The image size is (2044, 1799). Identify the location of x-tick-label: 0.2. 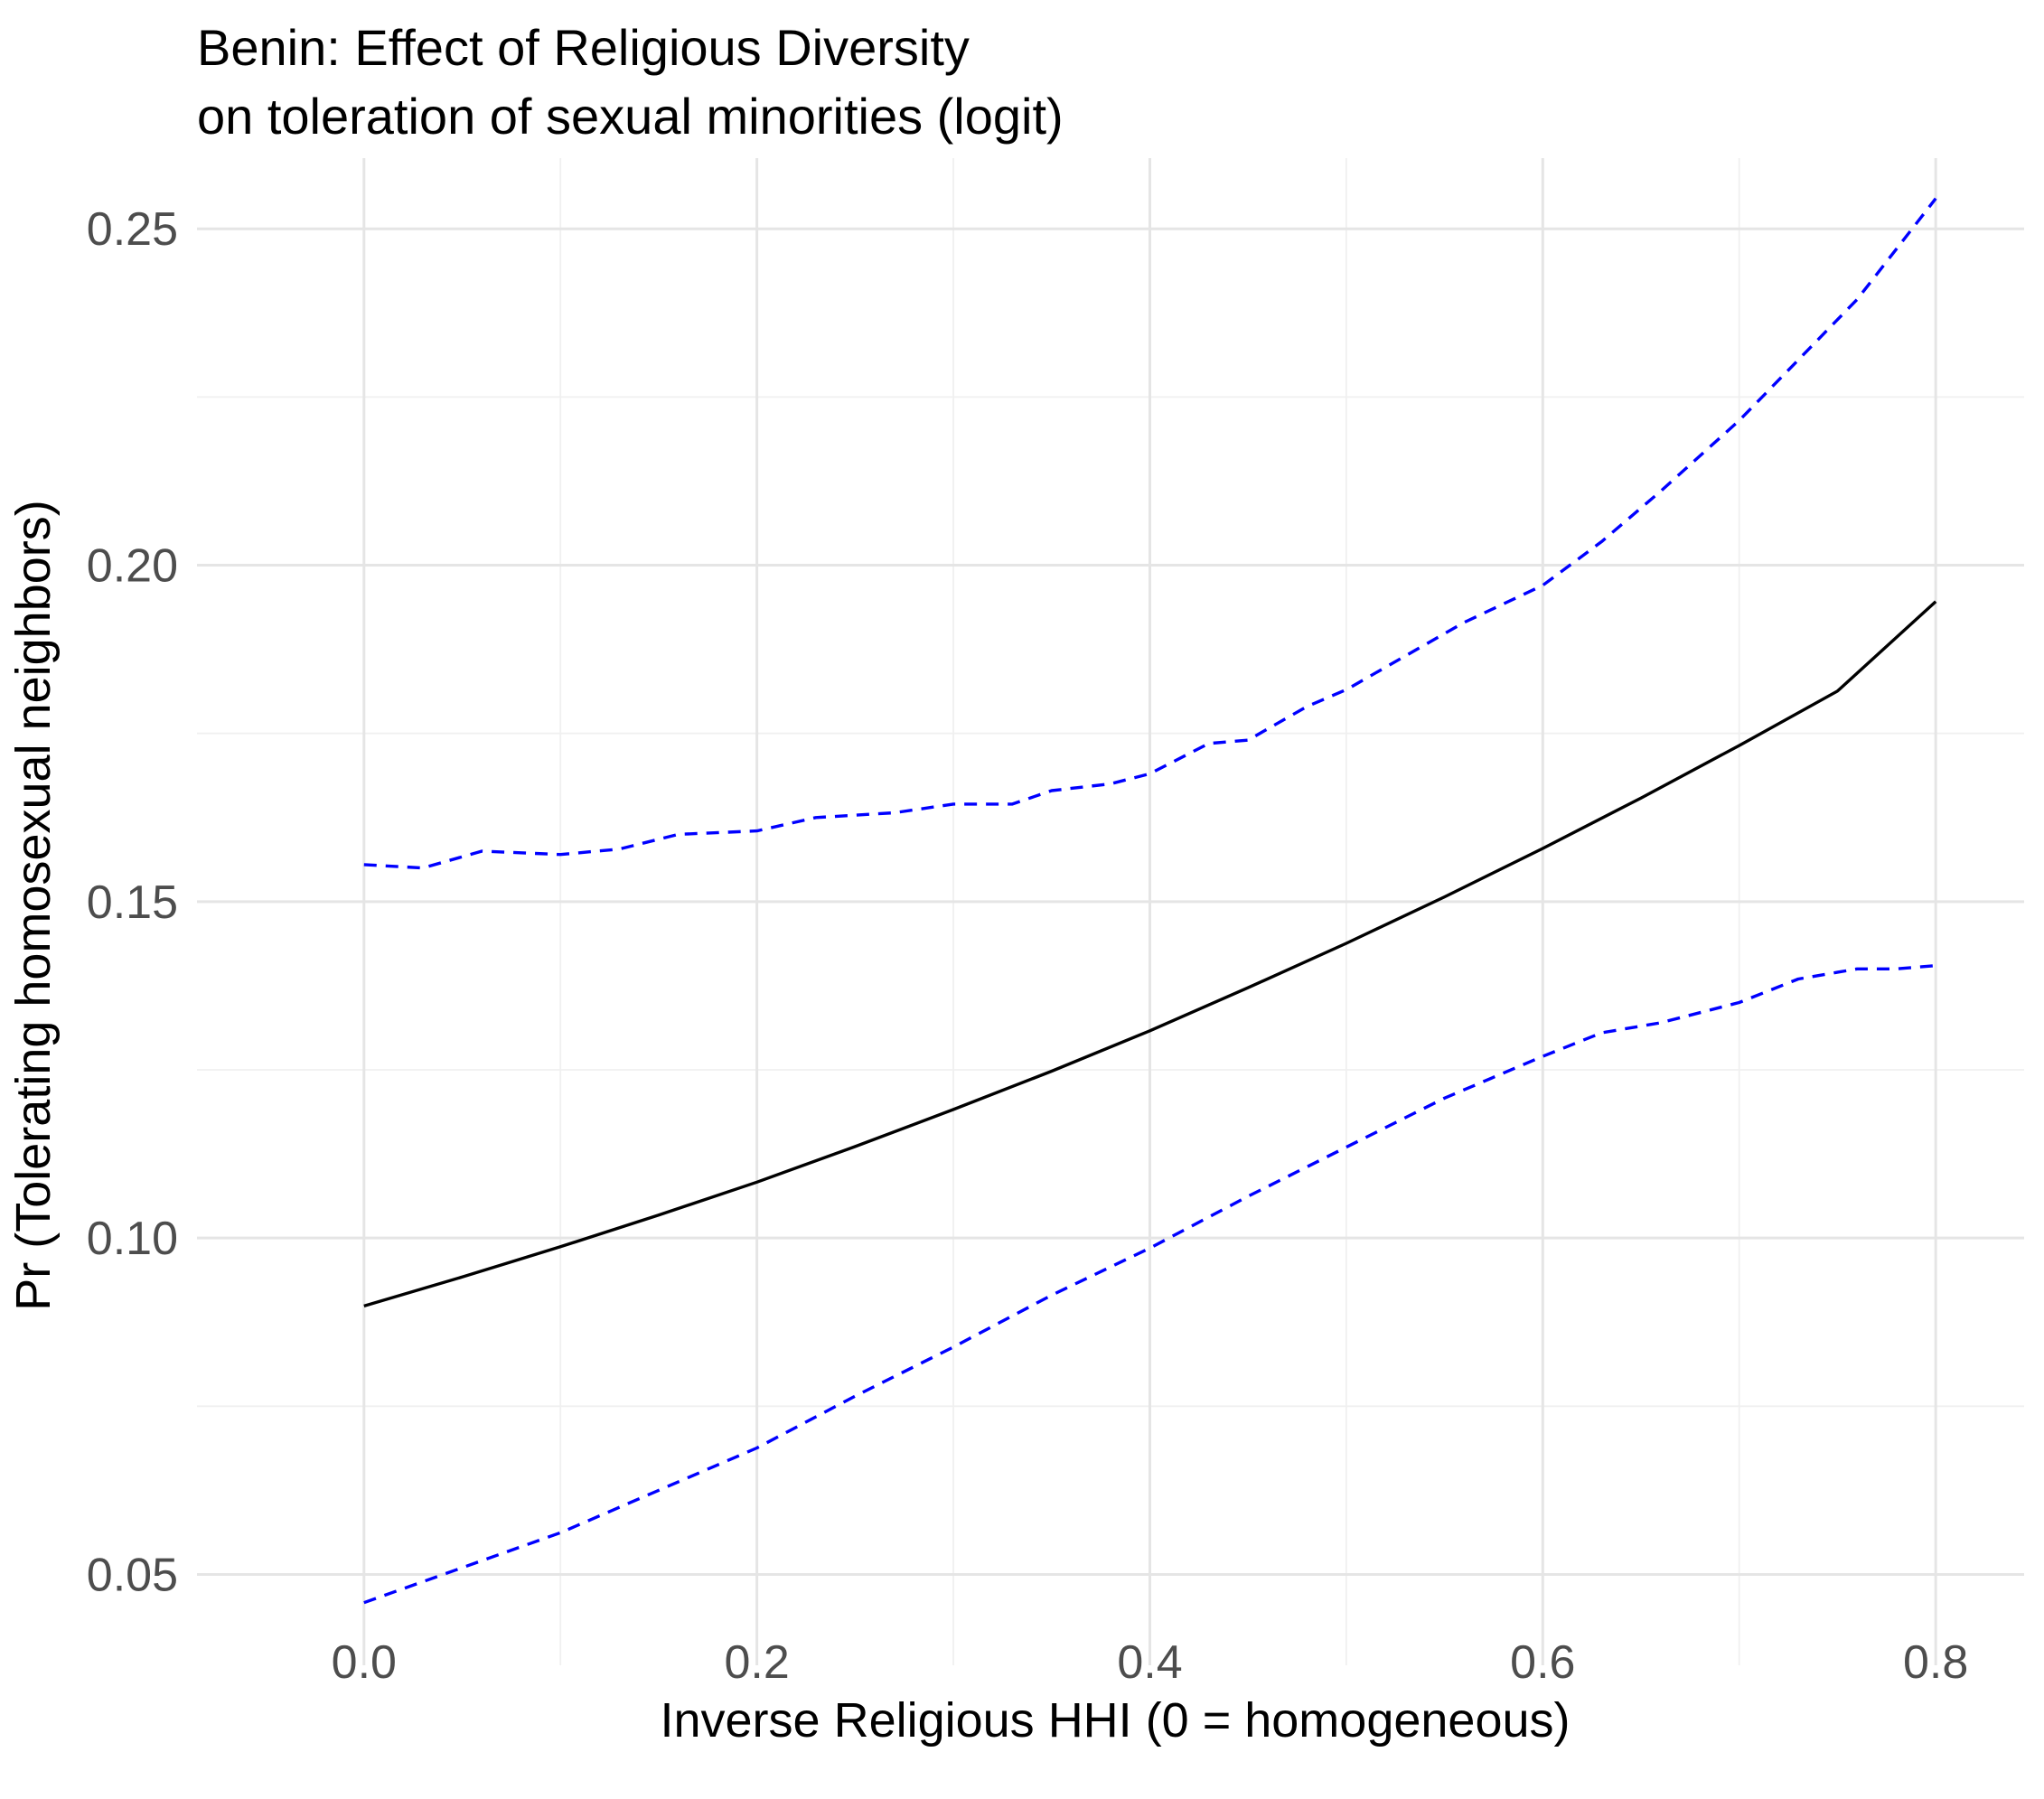
(757, 1663).